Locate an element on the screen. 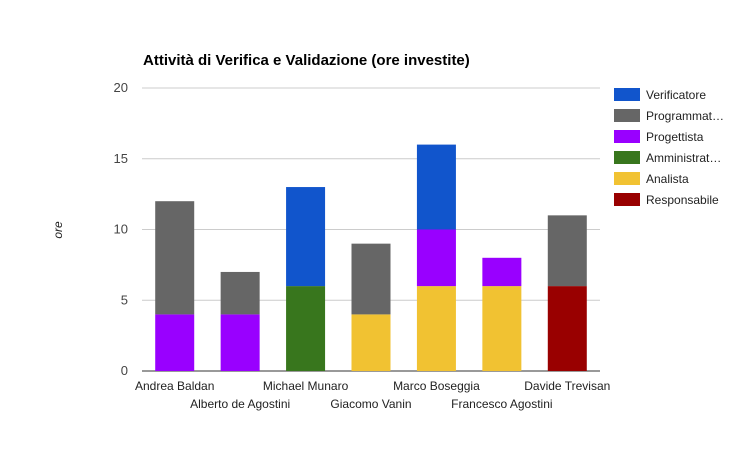  y-tick-label: 0 is located at coordinates (124, 370).